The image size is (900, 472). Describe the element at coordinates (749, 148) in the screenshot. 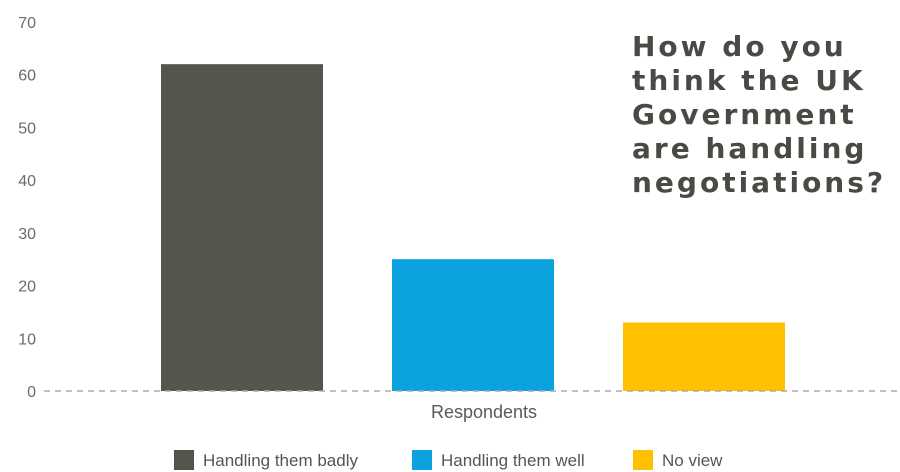

I see `chart-title-line: are handling` at that location.